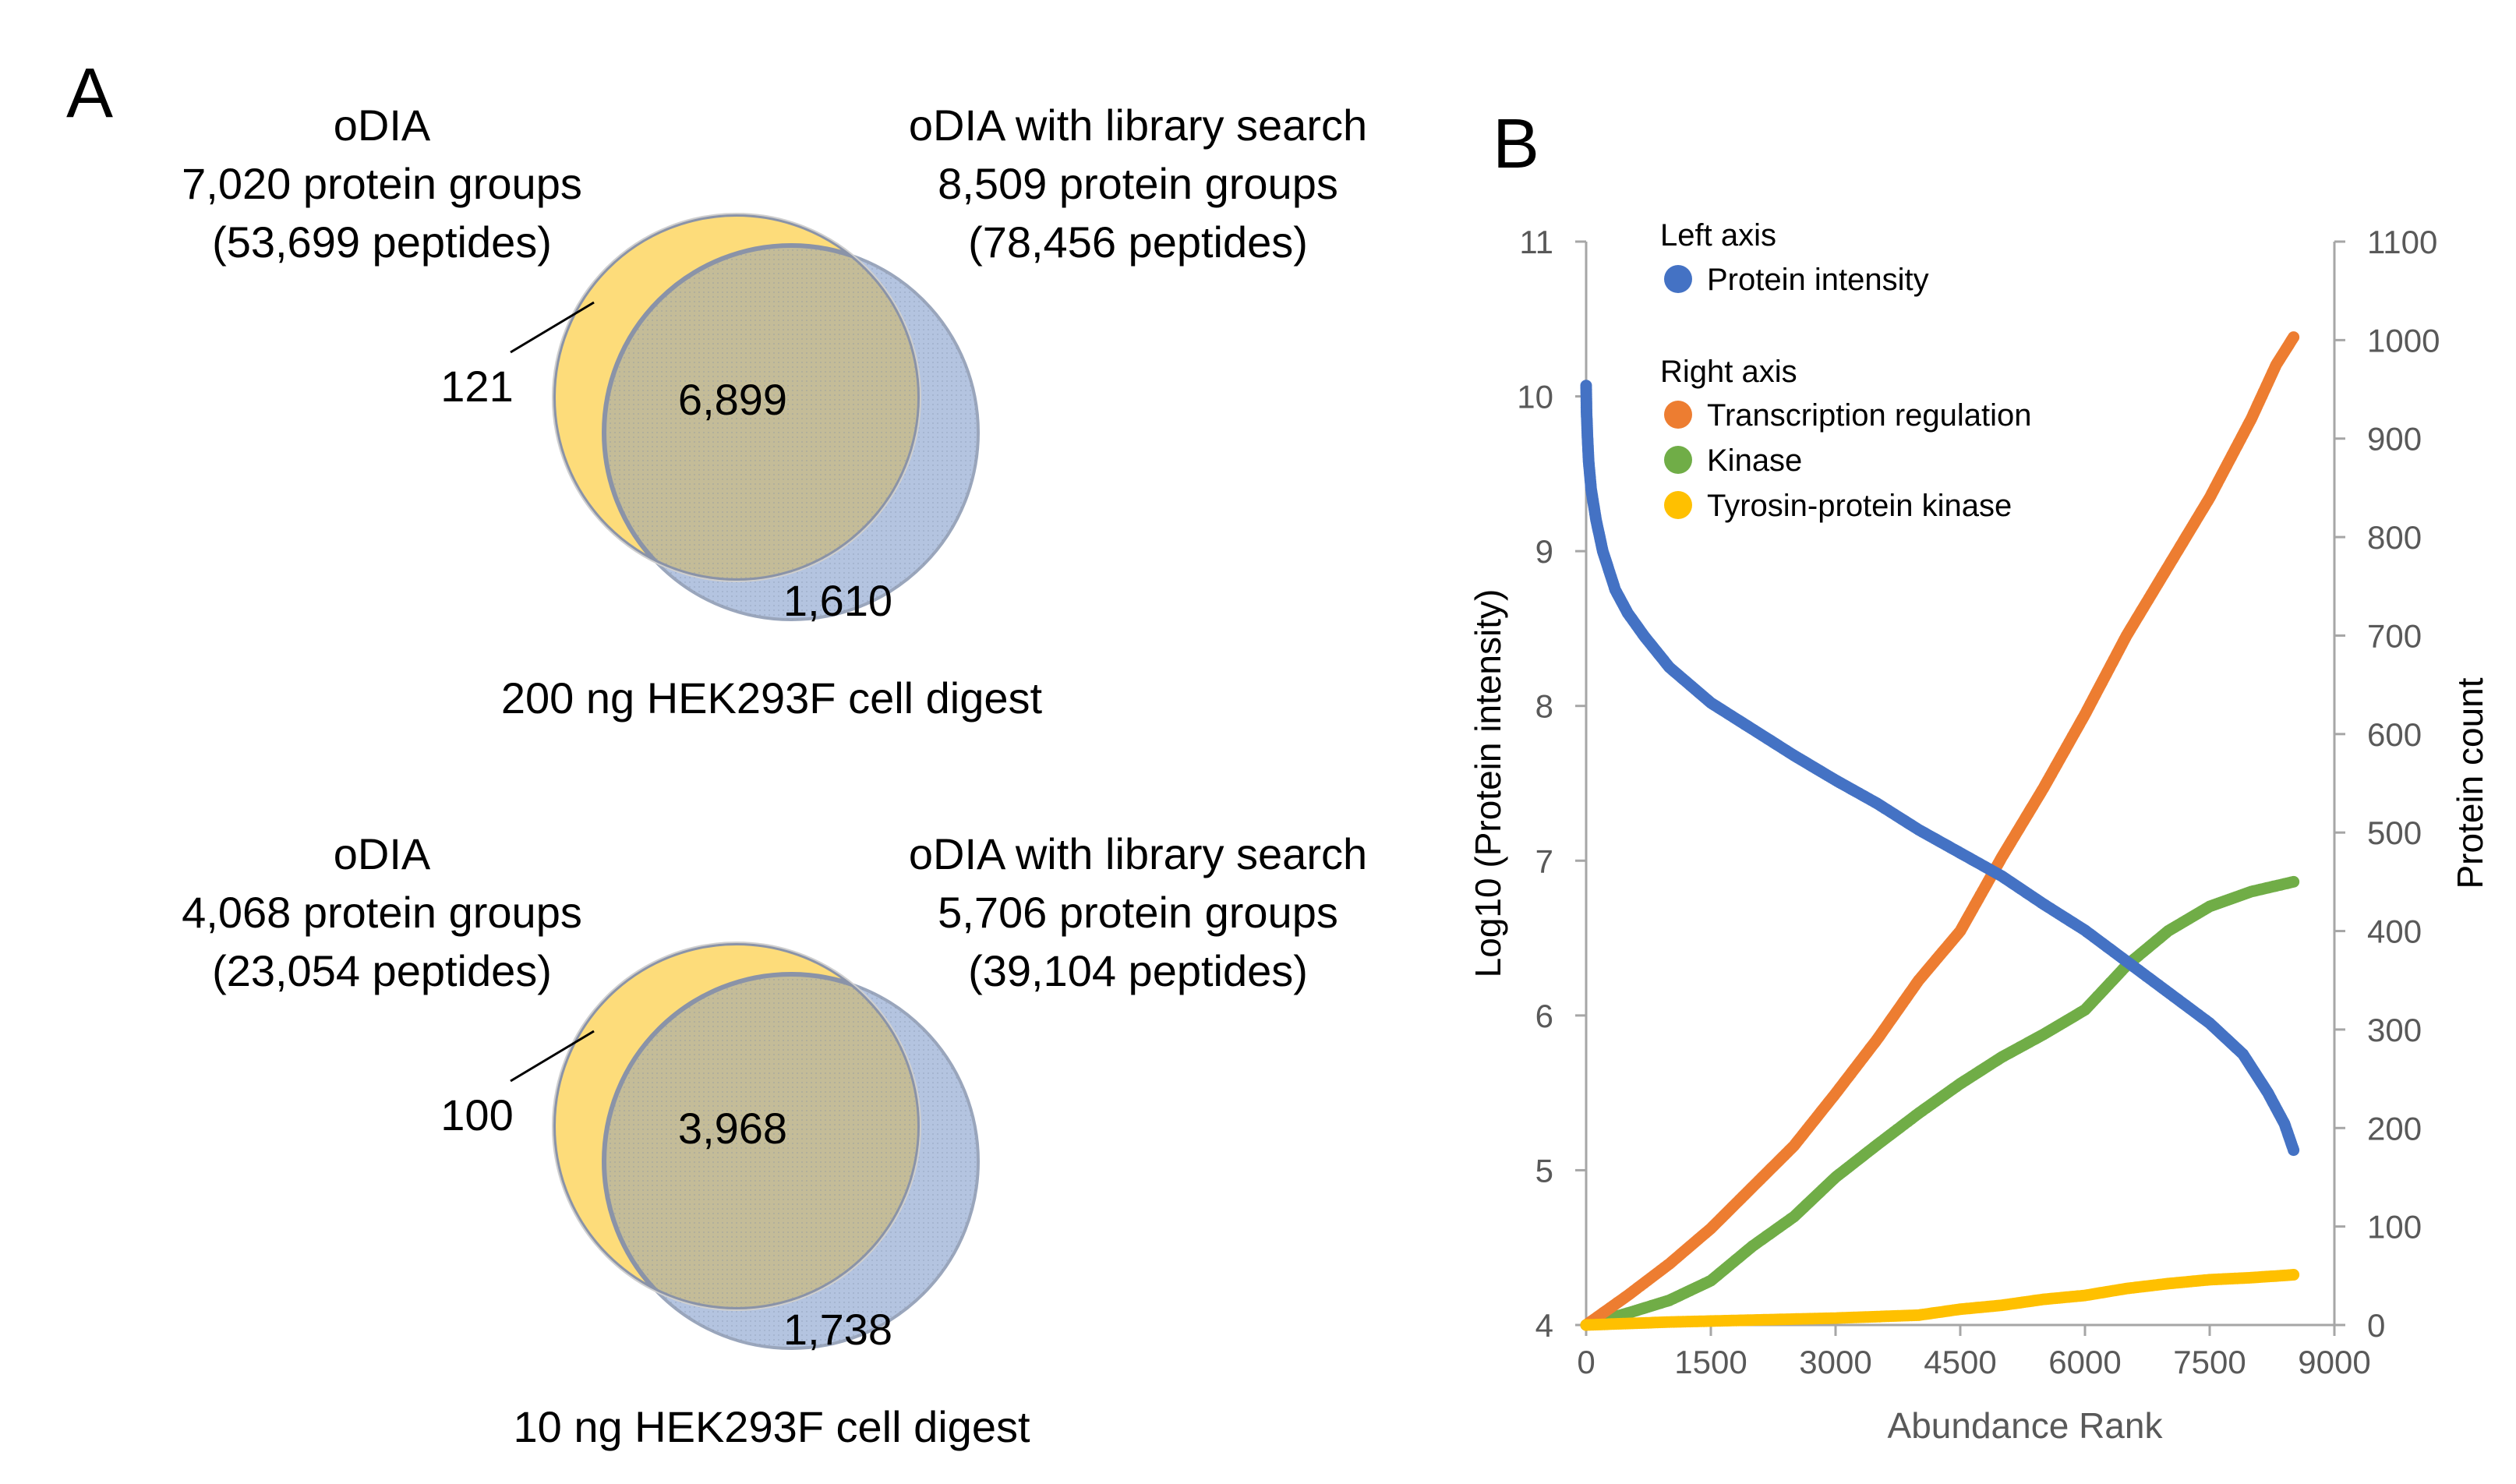  What do you see at coordinates (1940, 1300) in the screenshot?
I see `series-tyrosin-protein-kinase` at bounding box center [1940, 1300].